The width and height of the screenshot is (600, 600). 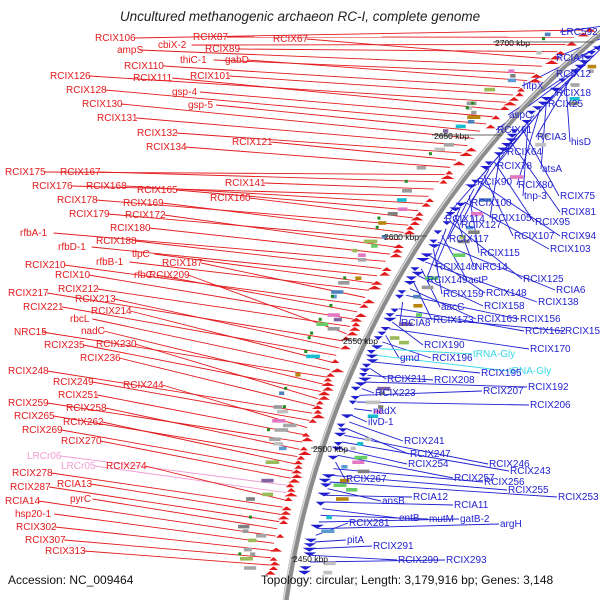 I want to click on gene-label-right: RCIX18, so click(x=573, y=93).